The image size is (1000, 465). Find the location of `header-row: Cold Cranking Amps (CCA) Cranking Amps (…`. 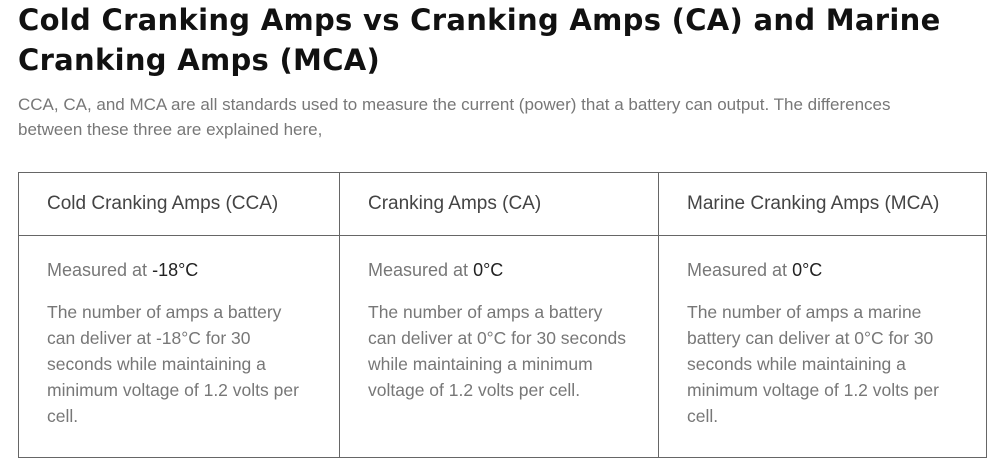

header-row: Cold Cranking Amps (CCA) Cranking Amps (… is located at coordinates (502, 204).